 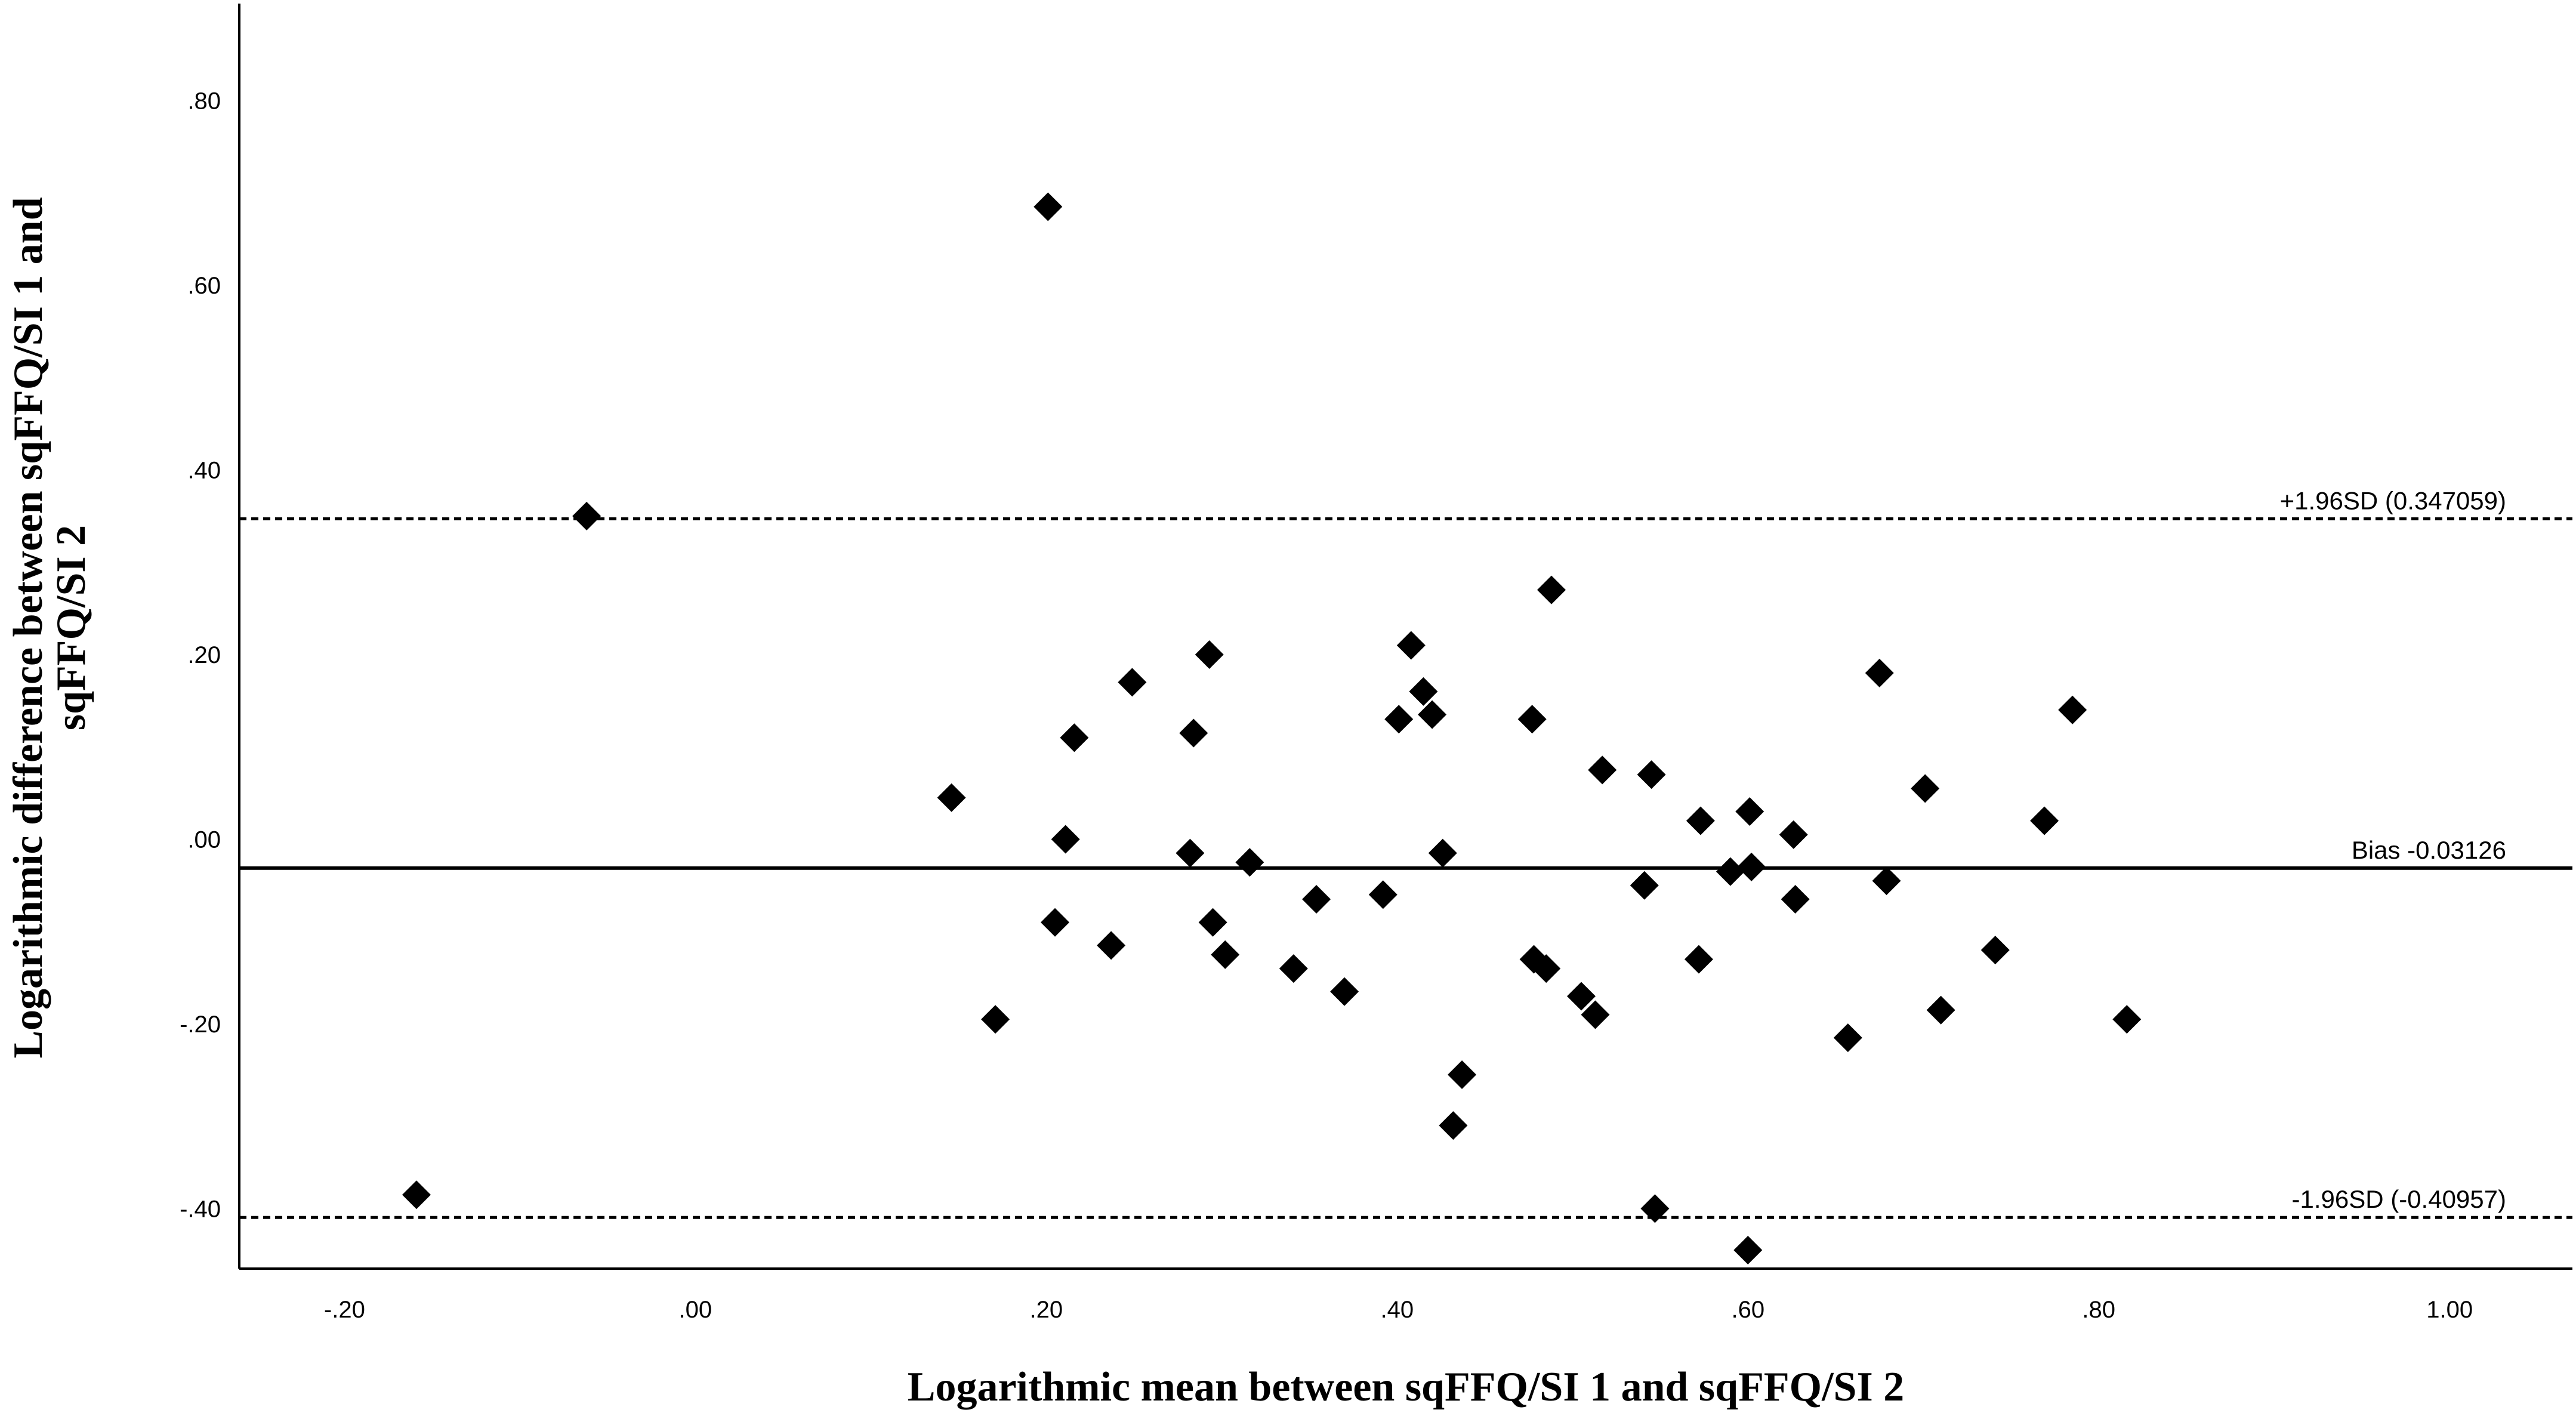 What do you see at coordinates (71, 628) in the screenshot?
I see `y-axis-title-line-2: sqFFQ/SI 2` at bounding box center [71, 628].